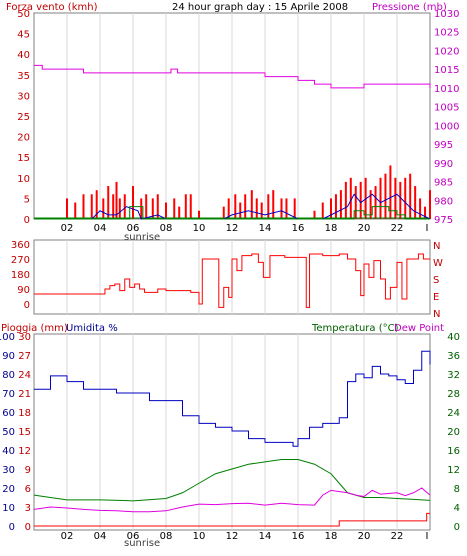  Describe the element at coordinates (133, 228) in the screenshot. I see `x-tick-label-top: 06` at that location.